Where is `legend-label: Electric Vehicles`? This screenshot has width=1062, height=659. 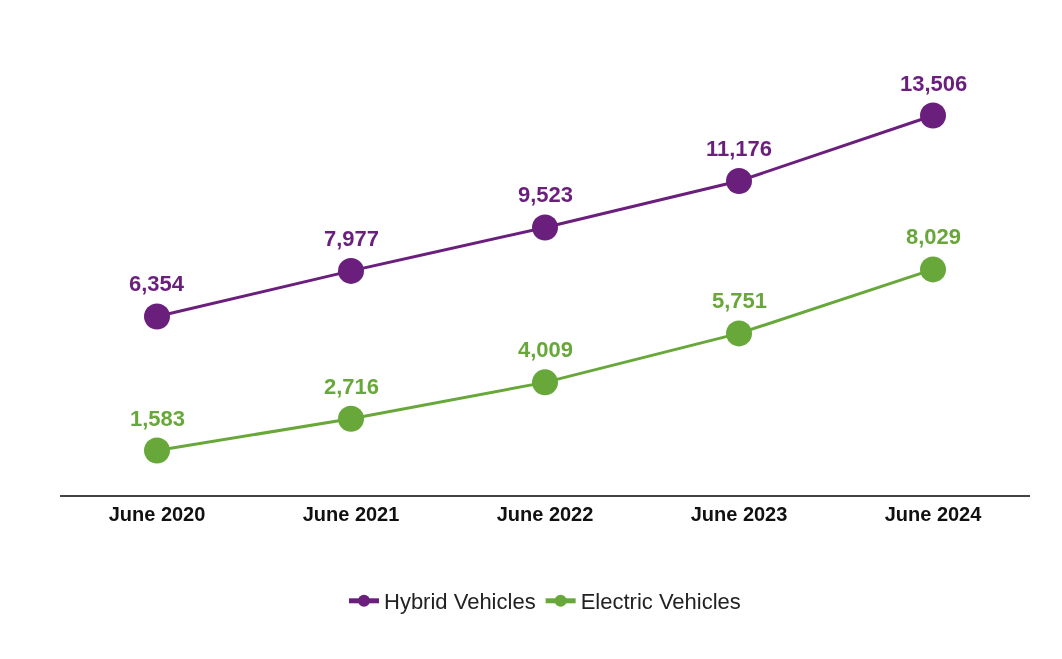
legend-label: Electric Vehicles is located at coordinates (660, 602).